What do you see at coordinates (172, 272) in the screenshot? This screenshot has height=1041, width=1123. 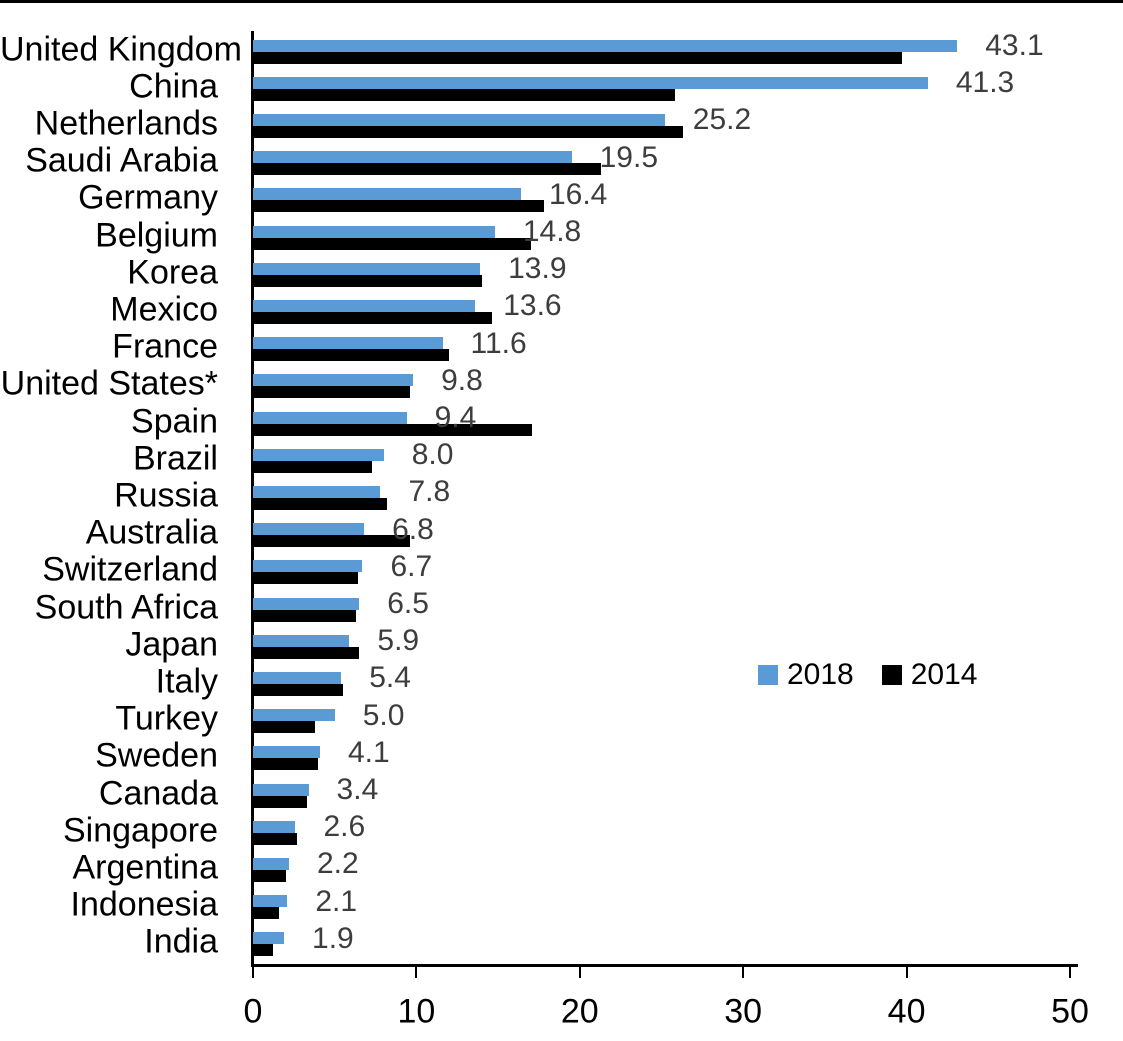 I see `category-label: Korea` at bounding box center [172, 272].